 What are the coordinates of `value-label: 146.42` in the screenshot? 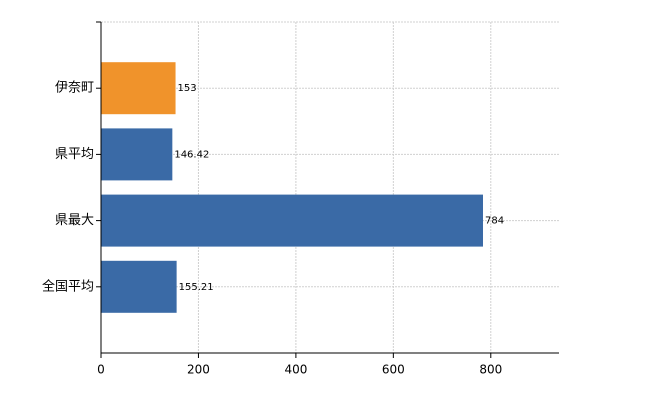 It's located at (191, 154).